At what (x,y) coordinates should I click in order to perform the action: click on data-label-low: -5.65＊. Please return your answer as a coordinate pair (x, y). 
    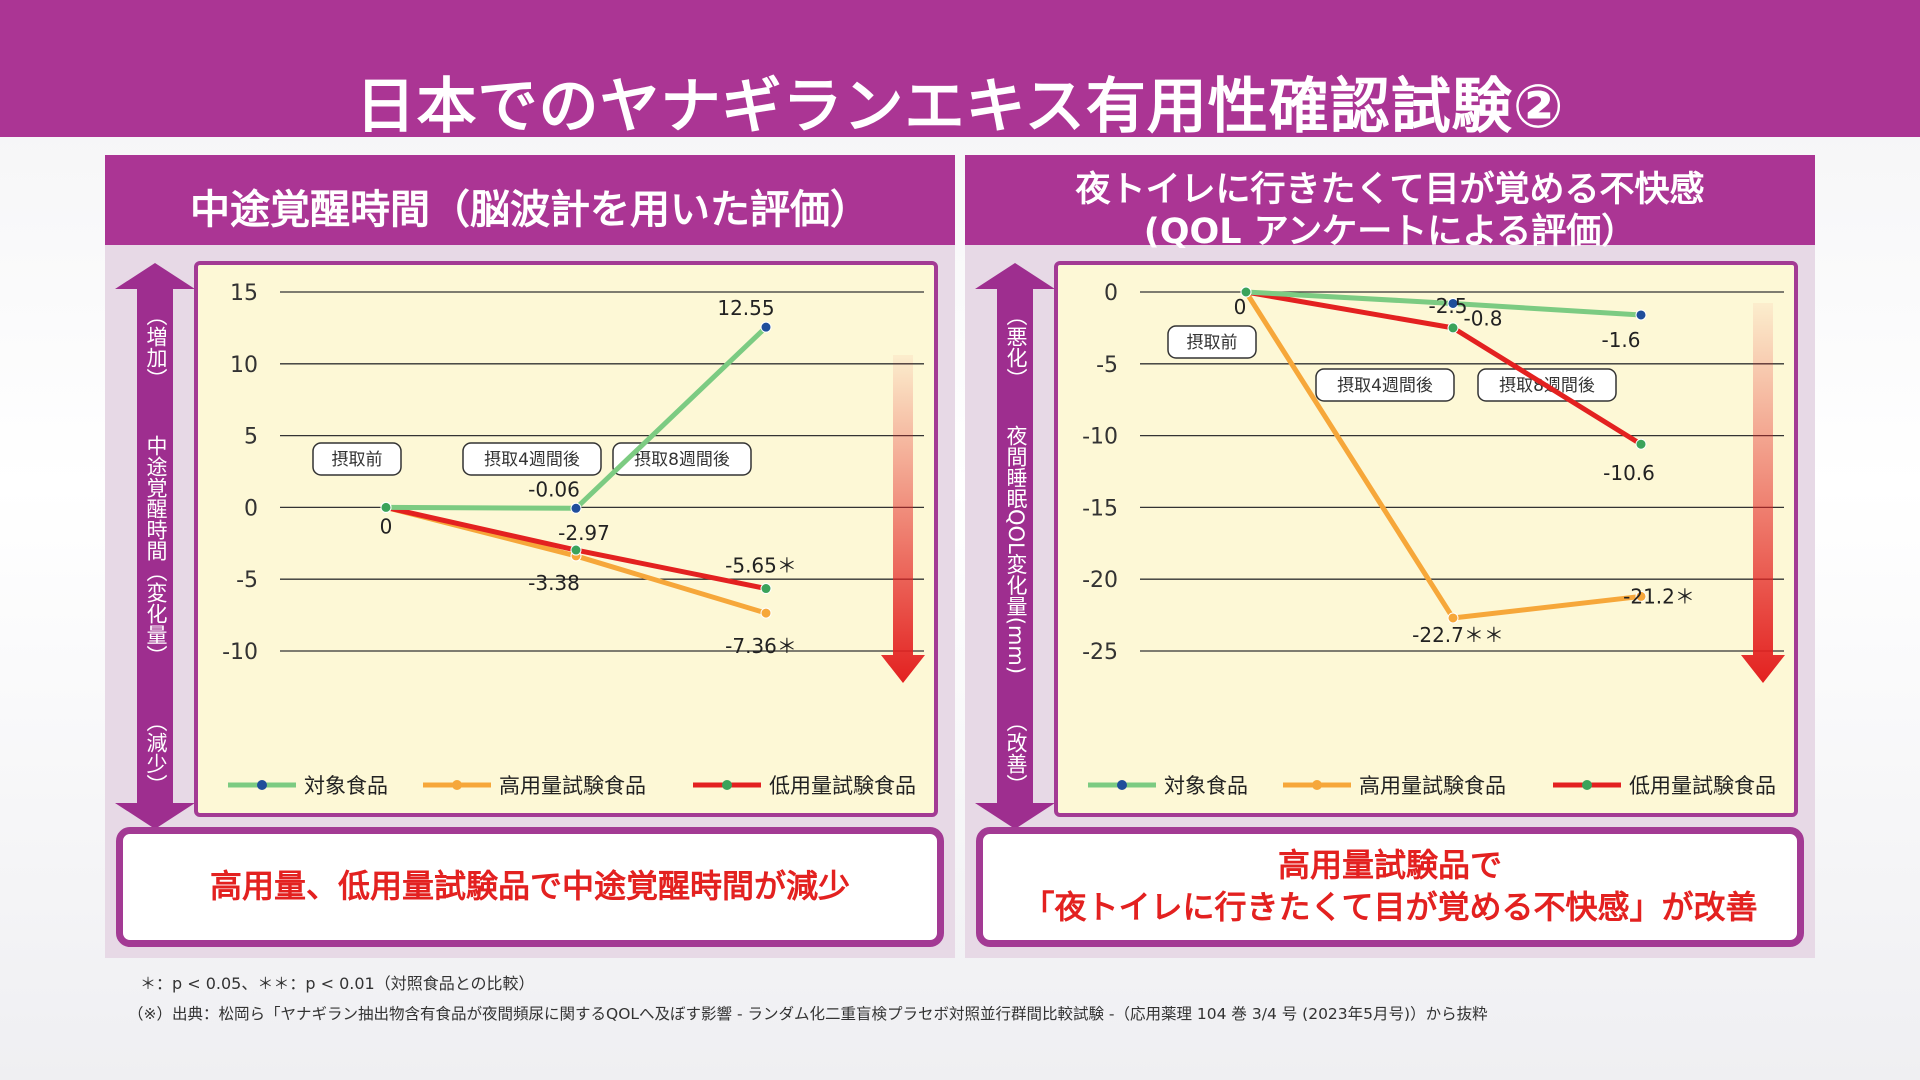
    Looking at the image, I should click on (761, 566).